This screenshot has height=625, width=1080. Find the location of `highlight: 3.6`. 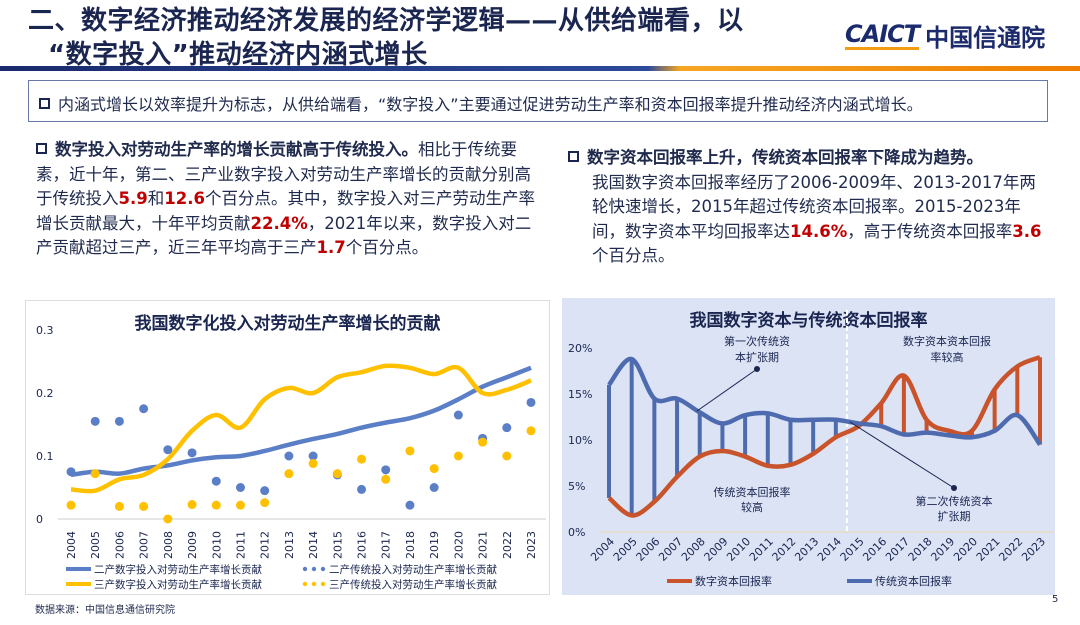

highlight: 3.6 is located at coordinates (1027, 231).